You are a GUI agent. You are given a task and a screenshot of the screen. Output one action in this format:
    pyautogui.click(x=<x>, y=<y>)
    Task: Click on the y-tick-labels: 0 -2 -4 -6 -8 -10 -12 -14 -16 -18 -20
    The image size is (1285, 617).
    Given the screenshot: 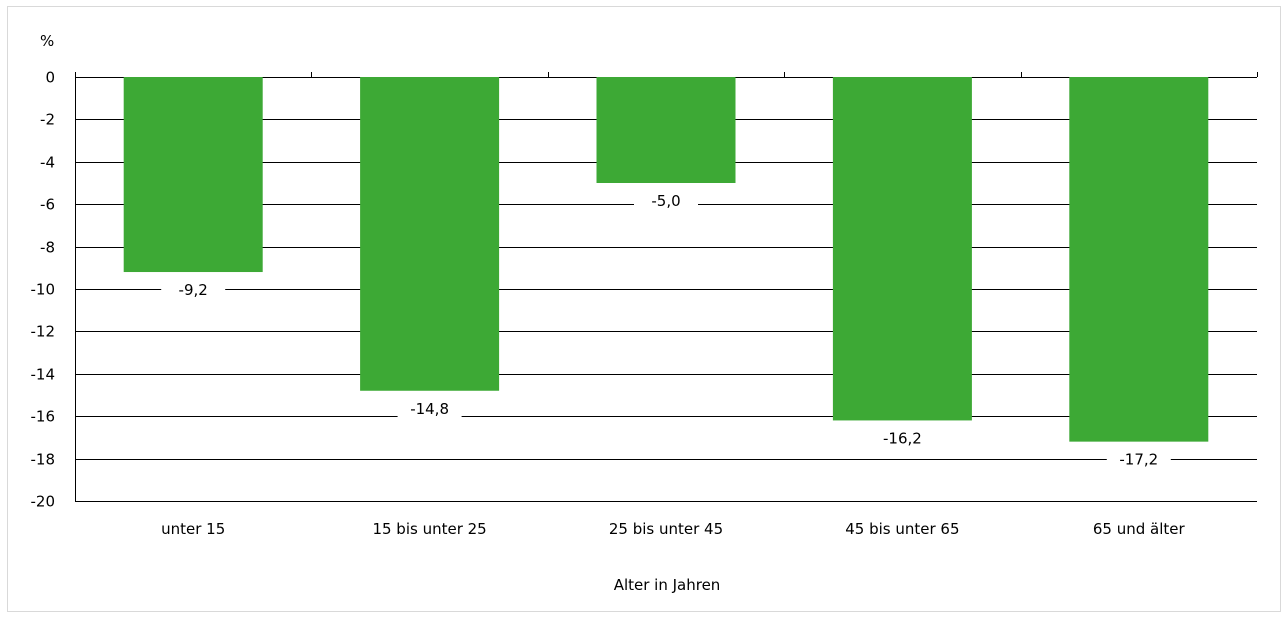 What is the action you would take?
    pyautogui.click(x=43, y=290)
    